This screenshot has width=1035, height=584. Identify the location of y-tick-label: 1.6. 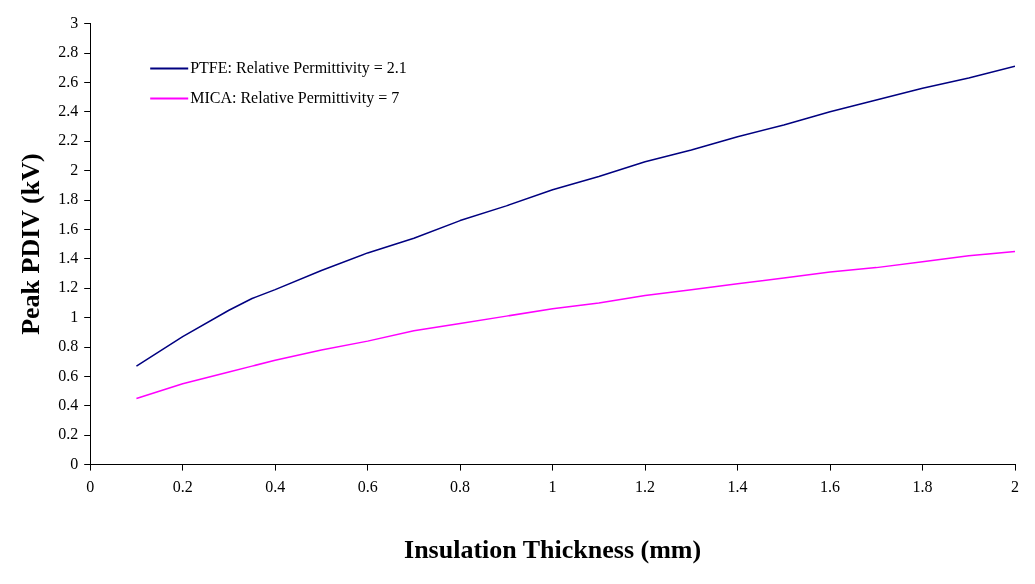
(68, 228).